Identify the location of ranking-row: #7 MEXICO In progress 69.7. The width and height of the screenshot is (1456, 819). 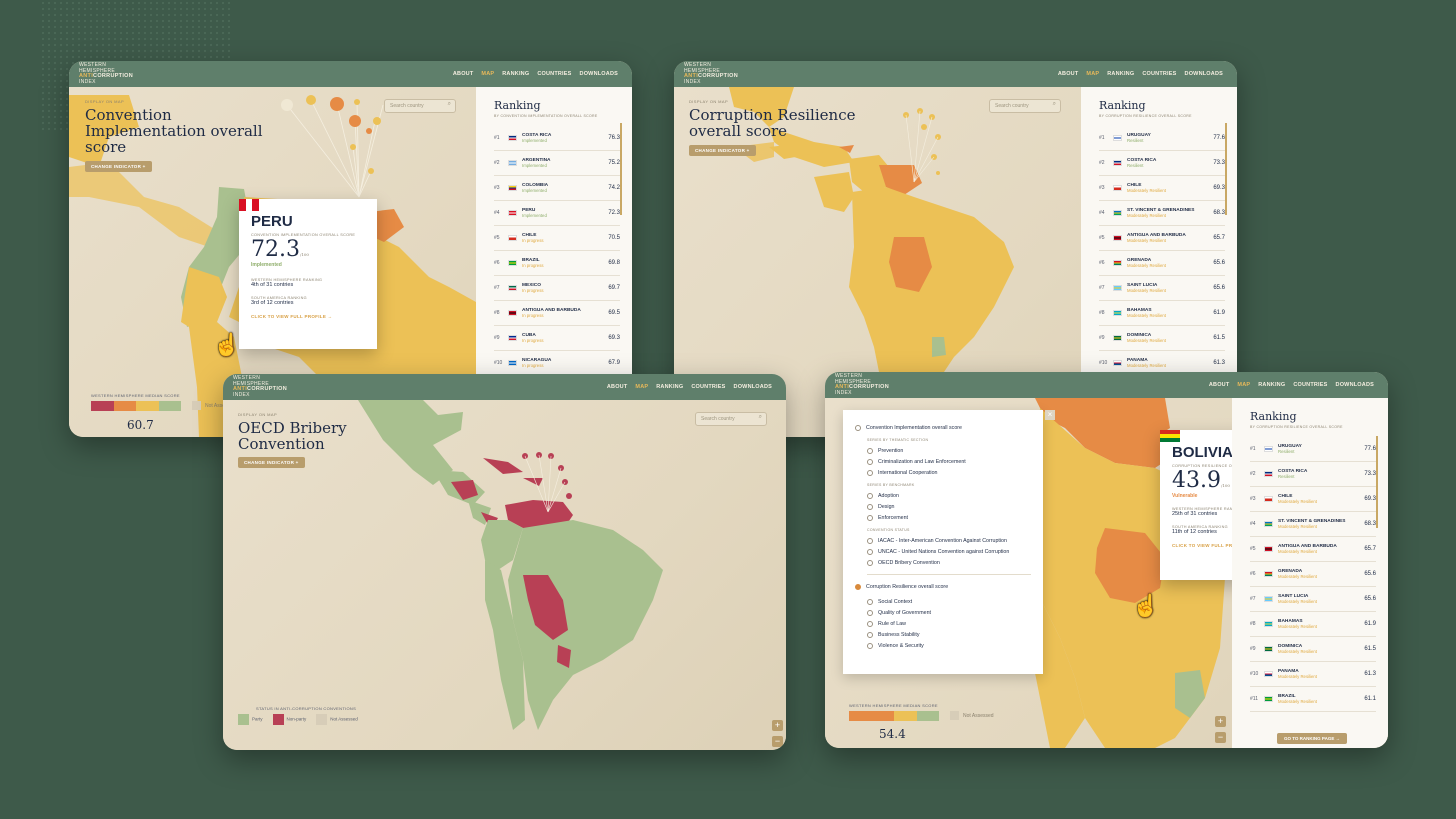
(557, 288).